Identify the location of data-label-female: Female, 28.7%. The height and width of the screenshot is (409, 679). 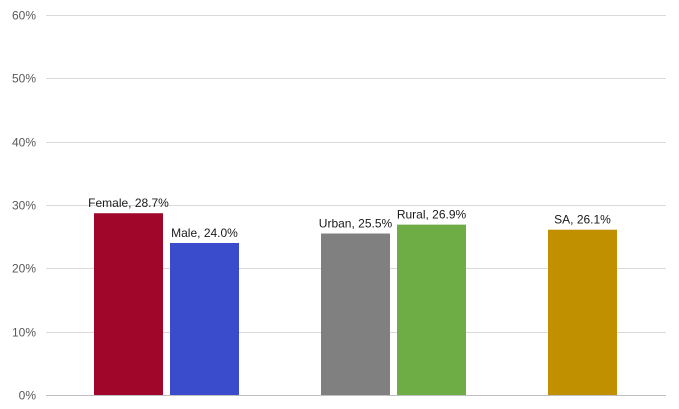
(128, 203).